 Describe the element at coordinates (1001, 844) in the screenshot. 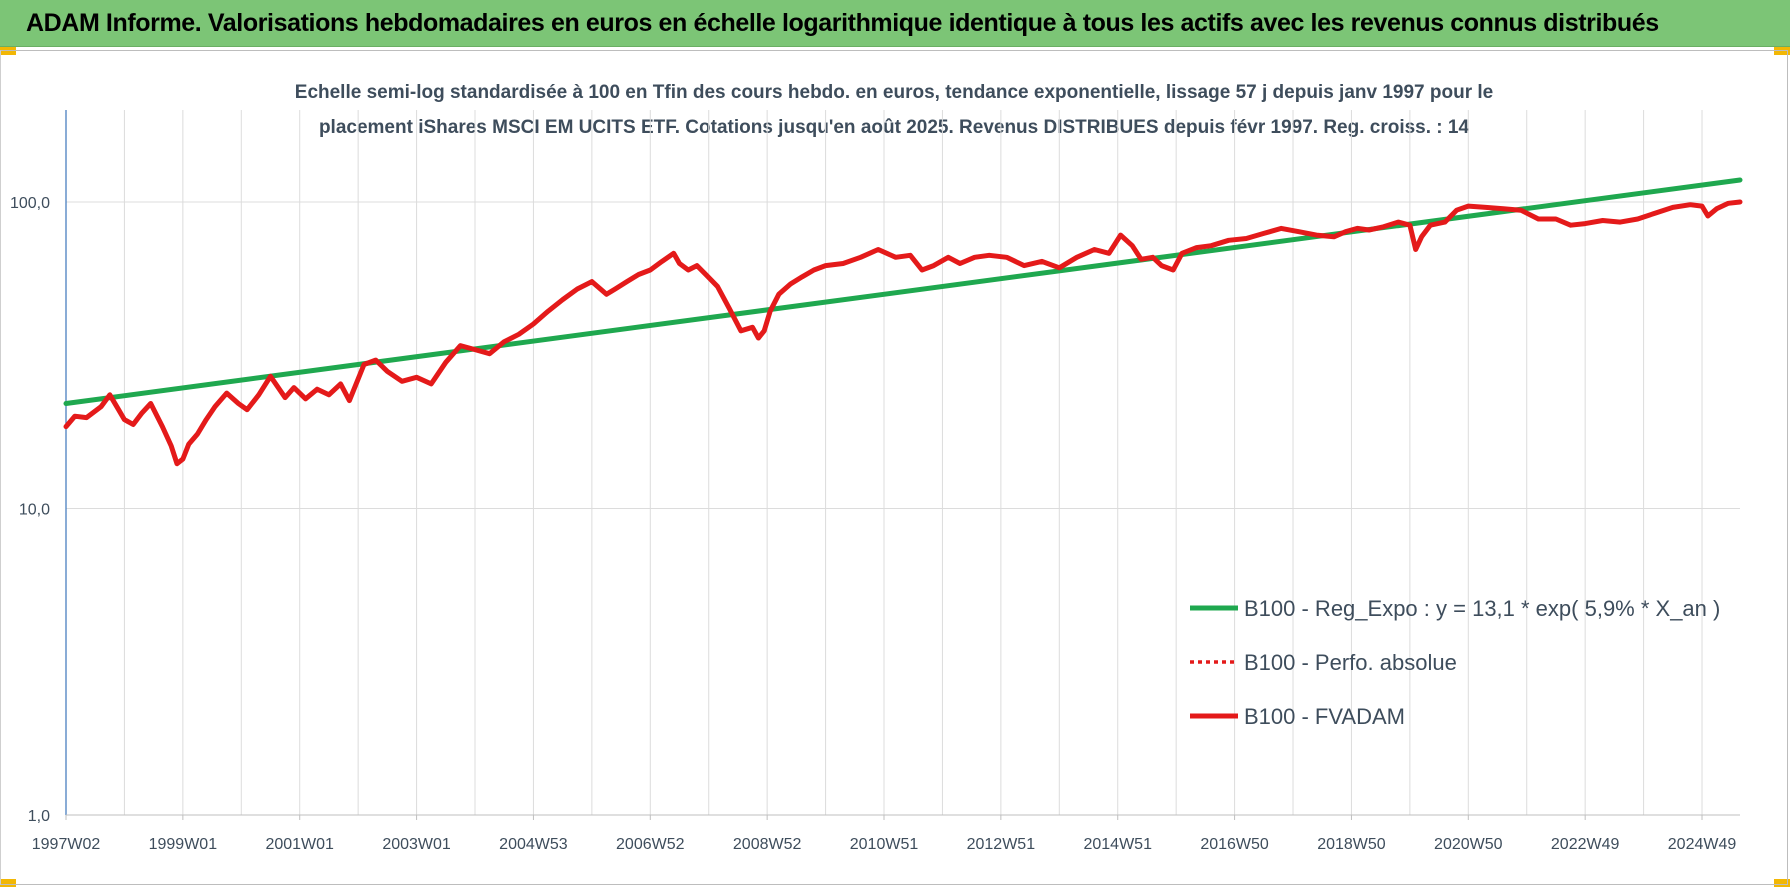

I see `x-tick-label: 2012W51` at that location.